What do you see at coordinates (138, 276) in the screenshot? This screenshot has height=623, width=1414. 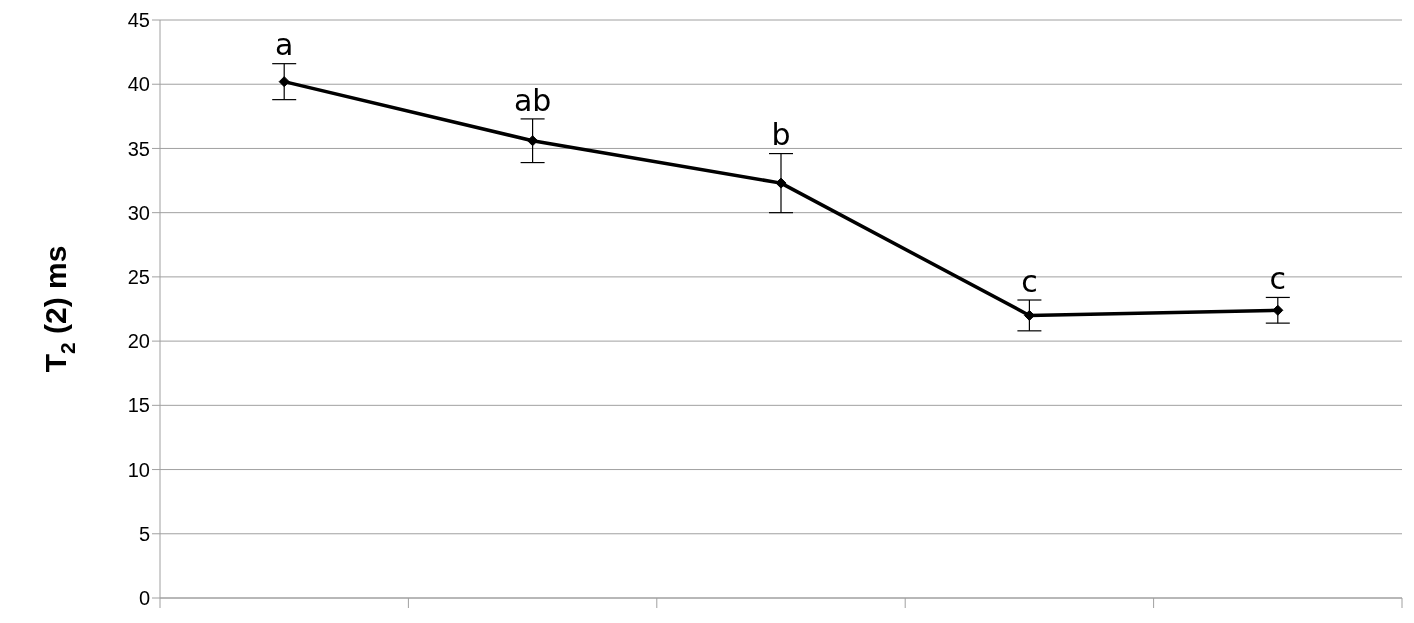 I see `y-tick-label: 25` at bounding box center [138, 276].